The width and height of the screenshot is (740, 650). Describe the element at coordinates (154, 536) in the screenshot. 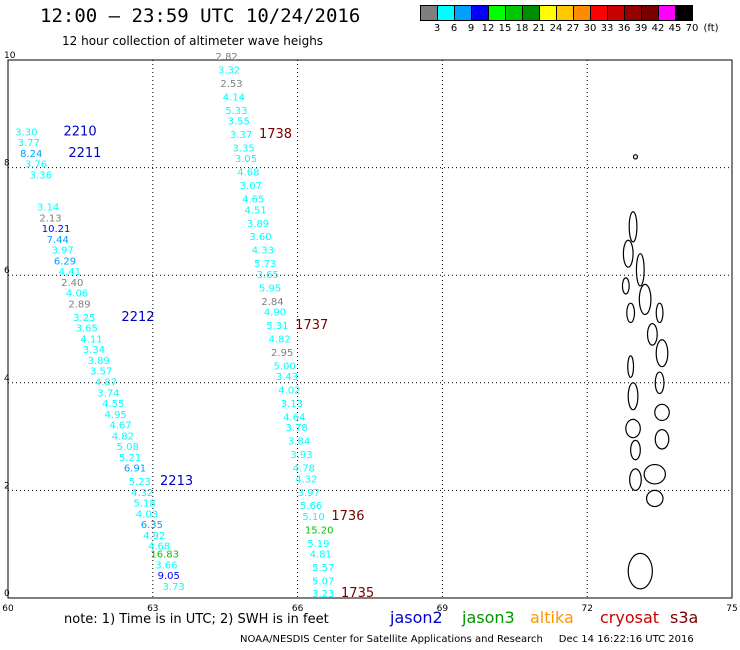

I see `wave-height-label: 4.92` at that location.